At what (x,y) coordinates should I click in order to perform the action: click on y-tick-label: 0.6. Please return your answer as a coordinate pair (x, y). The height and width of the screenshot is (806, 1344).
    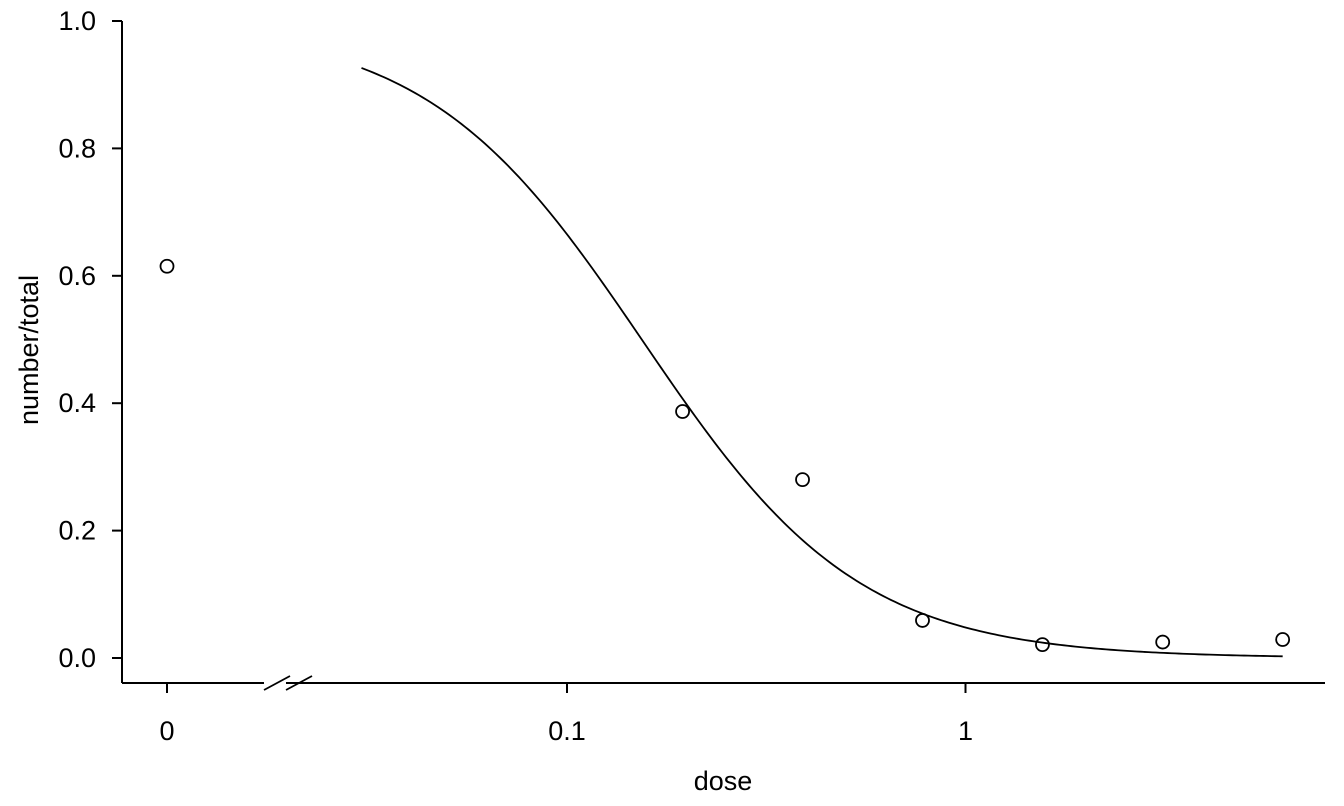
    Looking at the image, I should click on (77, 276).